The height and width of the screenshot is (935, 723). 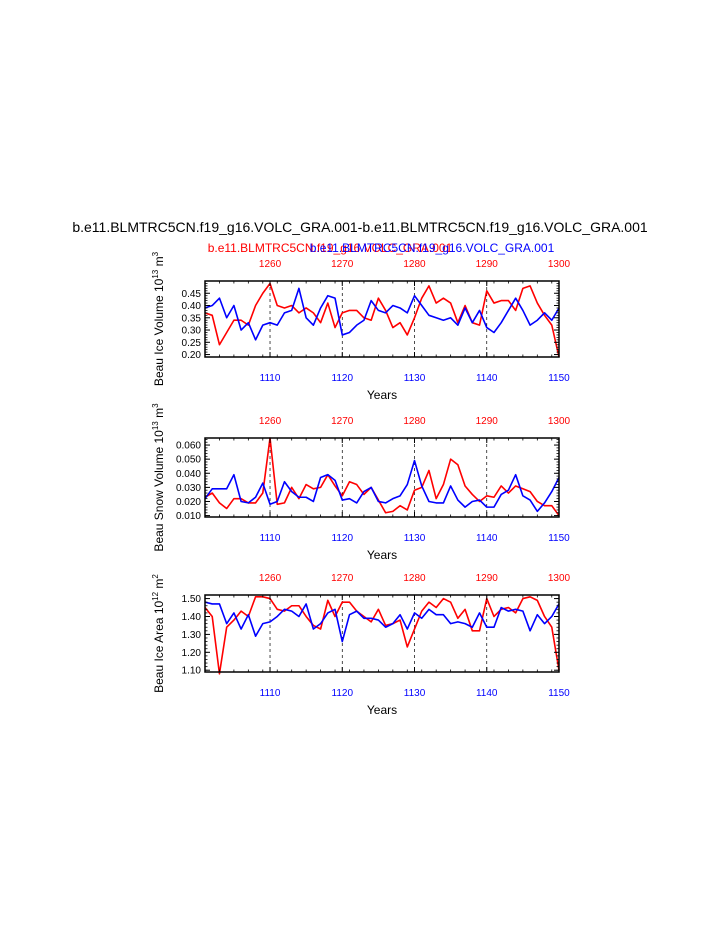 I want to click on y-tick-label: 0.45, so click(x=192, y=294).